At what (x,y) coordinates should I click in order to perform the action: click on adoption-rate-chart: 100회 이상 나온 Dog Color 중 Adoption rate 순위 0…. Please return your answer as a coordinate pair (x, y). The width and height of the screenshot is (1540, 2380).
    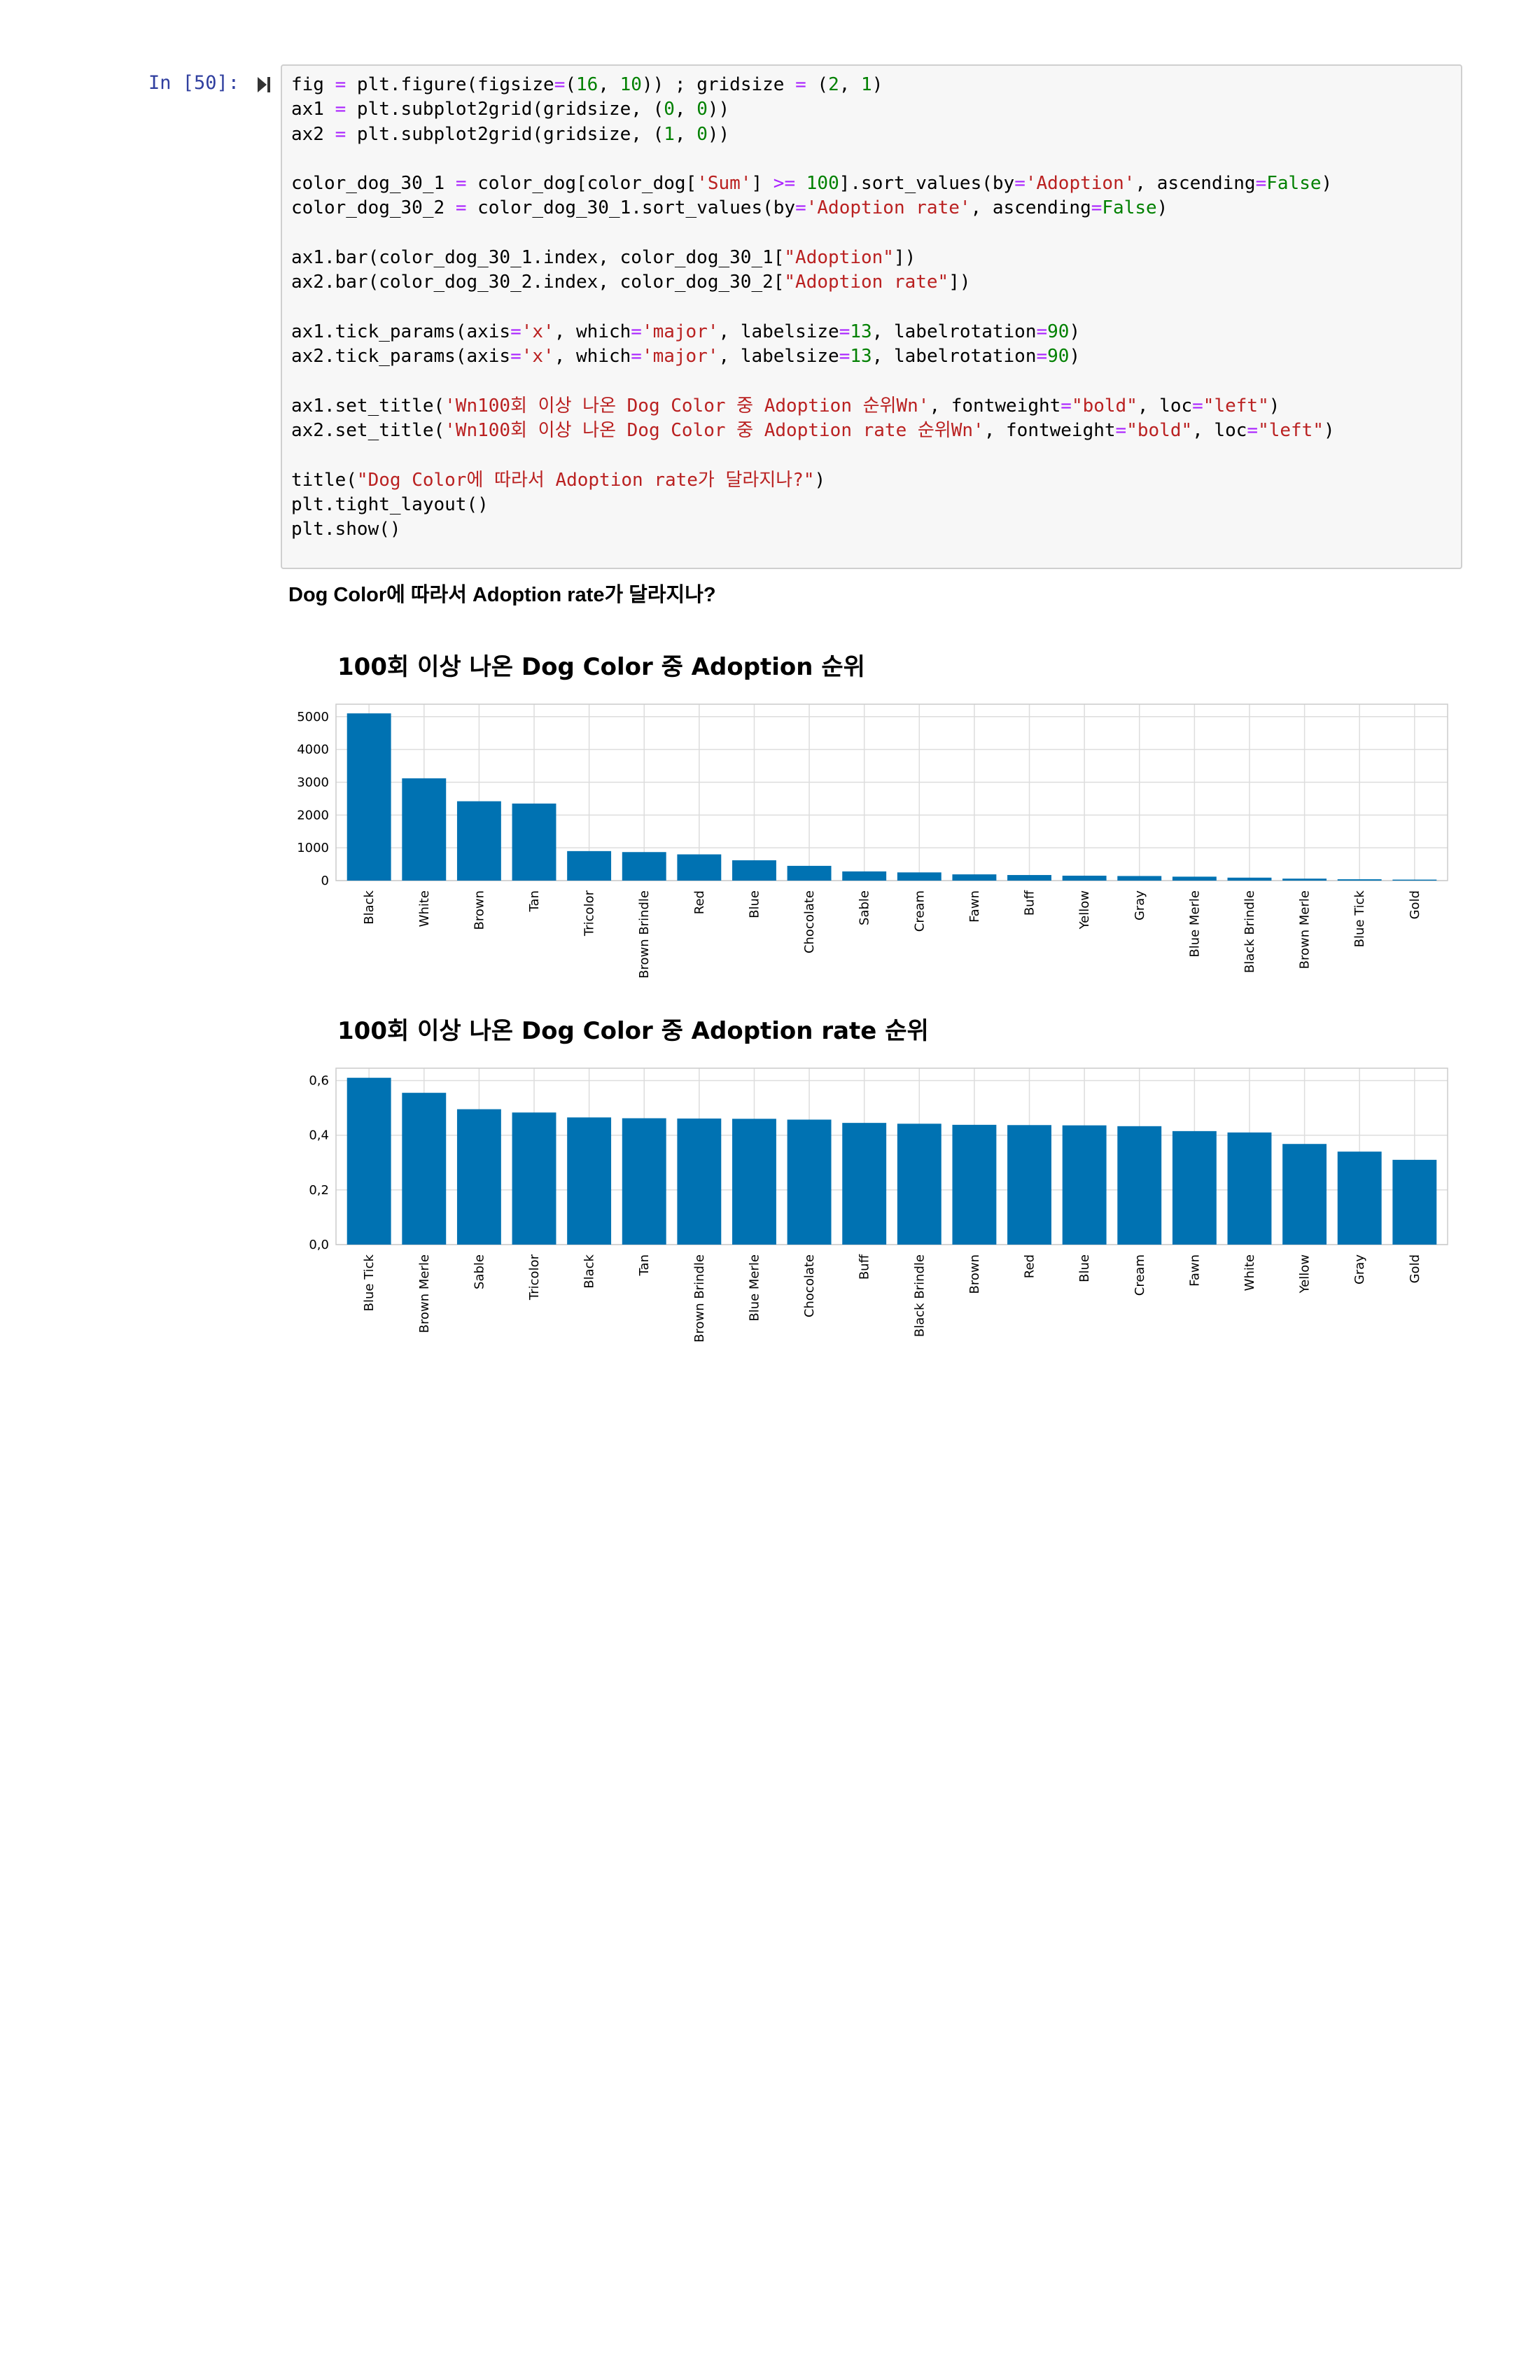
    Looking at the image, I should click on (878, 1180).